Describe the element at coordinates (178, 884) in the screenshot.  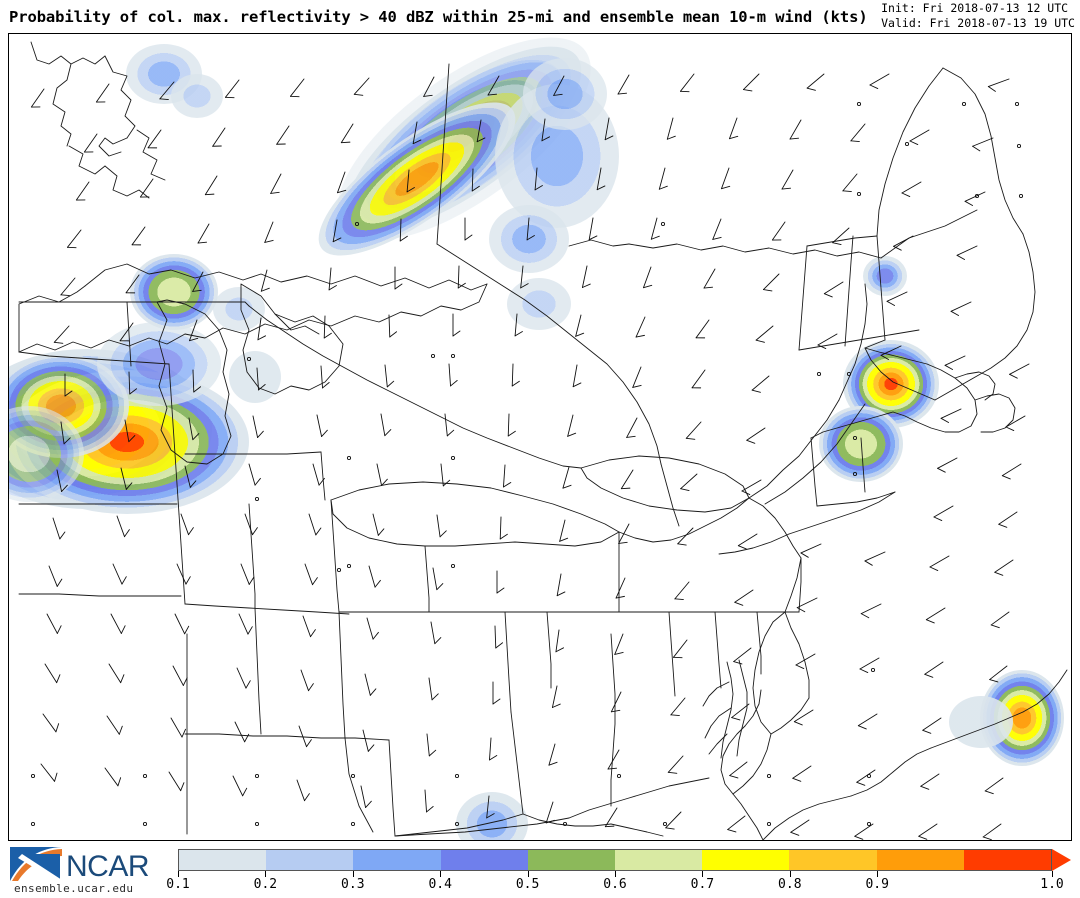
I see `colorbar-tick-label: 0.1` at that location.